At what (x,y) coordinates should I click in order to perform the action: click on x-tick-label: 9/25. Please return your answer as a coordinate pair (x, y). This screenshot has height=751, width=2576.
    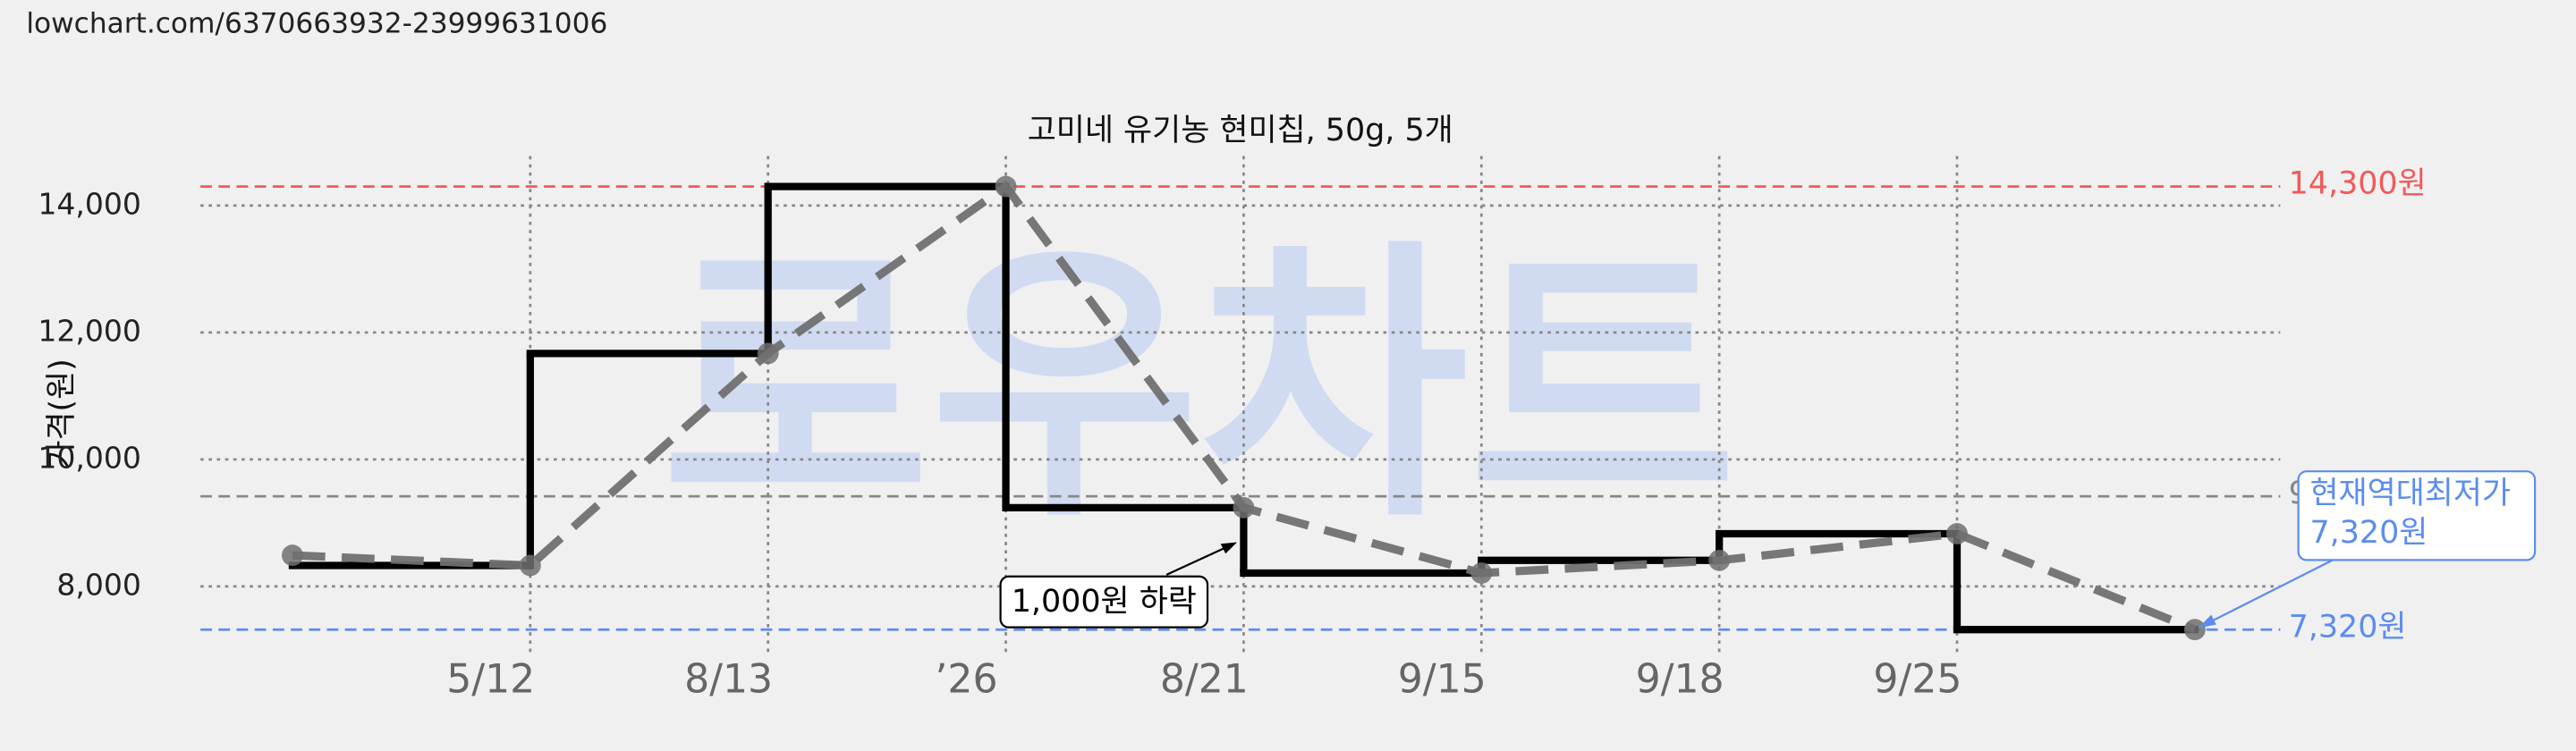
    Looking at the image, I should click on (1917, 679).